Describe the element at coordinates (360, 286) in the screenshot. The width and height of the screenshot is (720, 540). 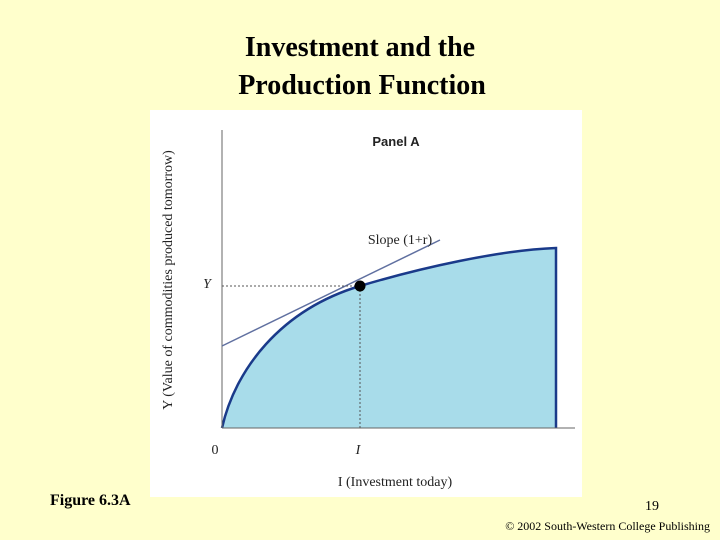
I see `tangent-point` at that location.